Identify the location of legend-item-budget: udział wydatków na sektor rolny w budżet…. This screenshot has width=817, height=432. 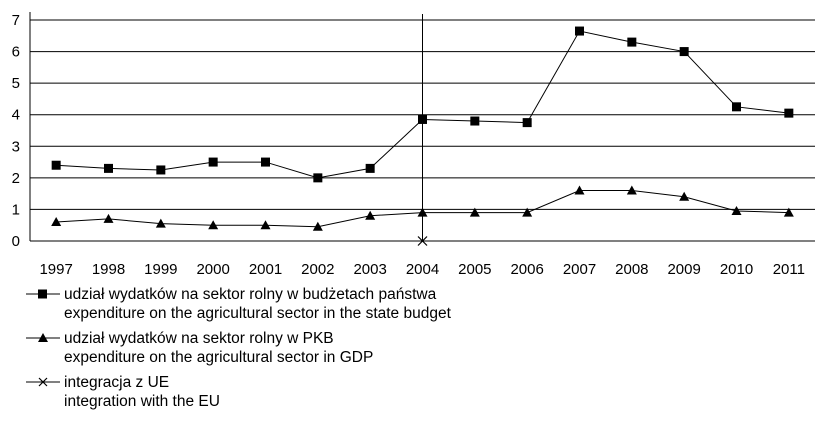
(326, 307).